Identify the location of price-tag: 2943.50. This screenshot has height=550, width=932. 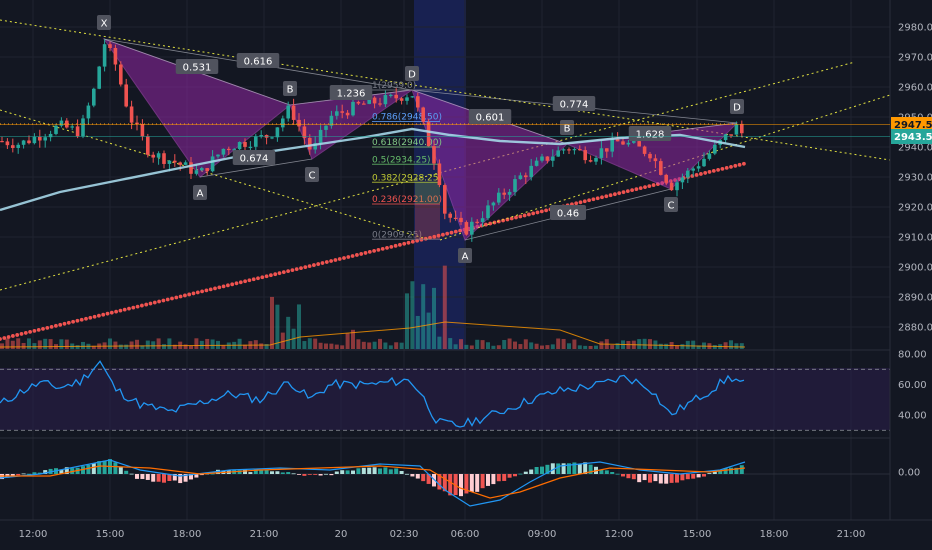
(911, 136).